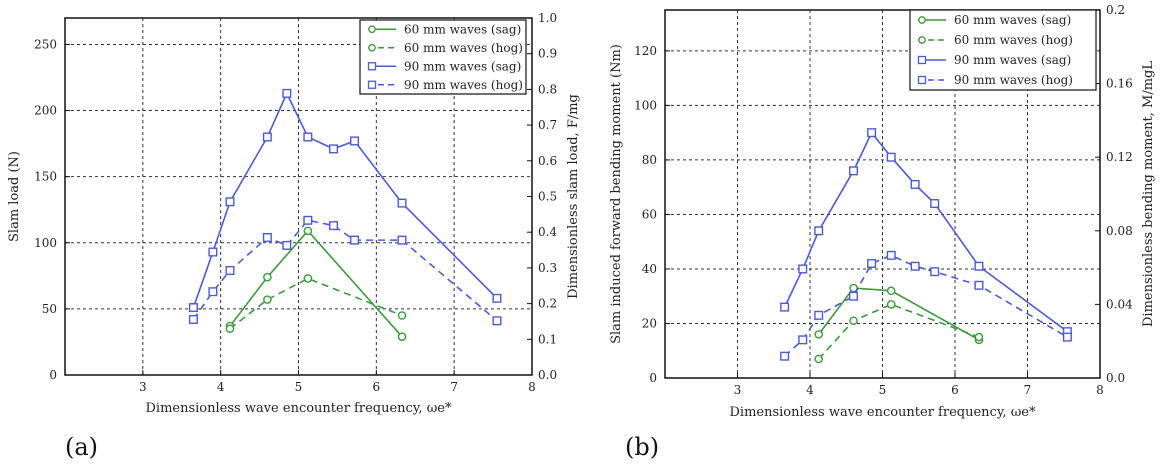 The width and height of the screenshot is (1163, 466). Describe the element at coordinates (462, 29) in the screenshot. I see `legend-label: 60 mm waves (sag)` at that location.